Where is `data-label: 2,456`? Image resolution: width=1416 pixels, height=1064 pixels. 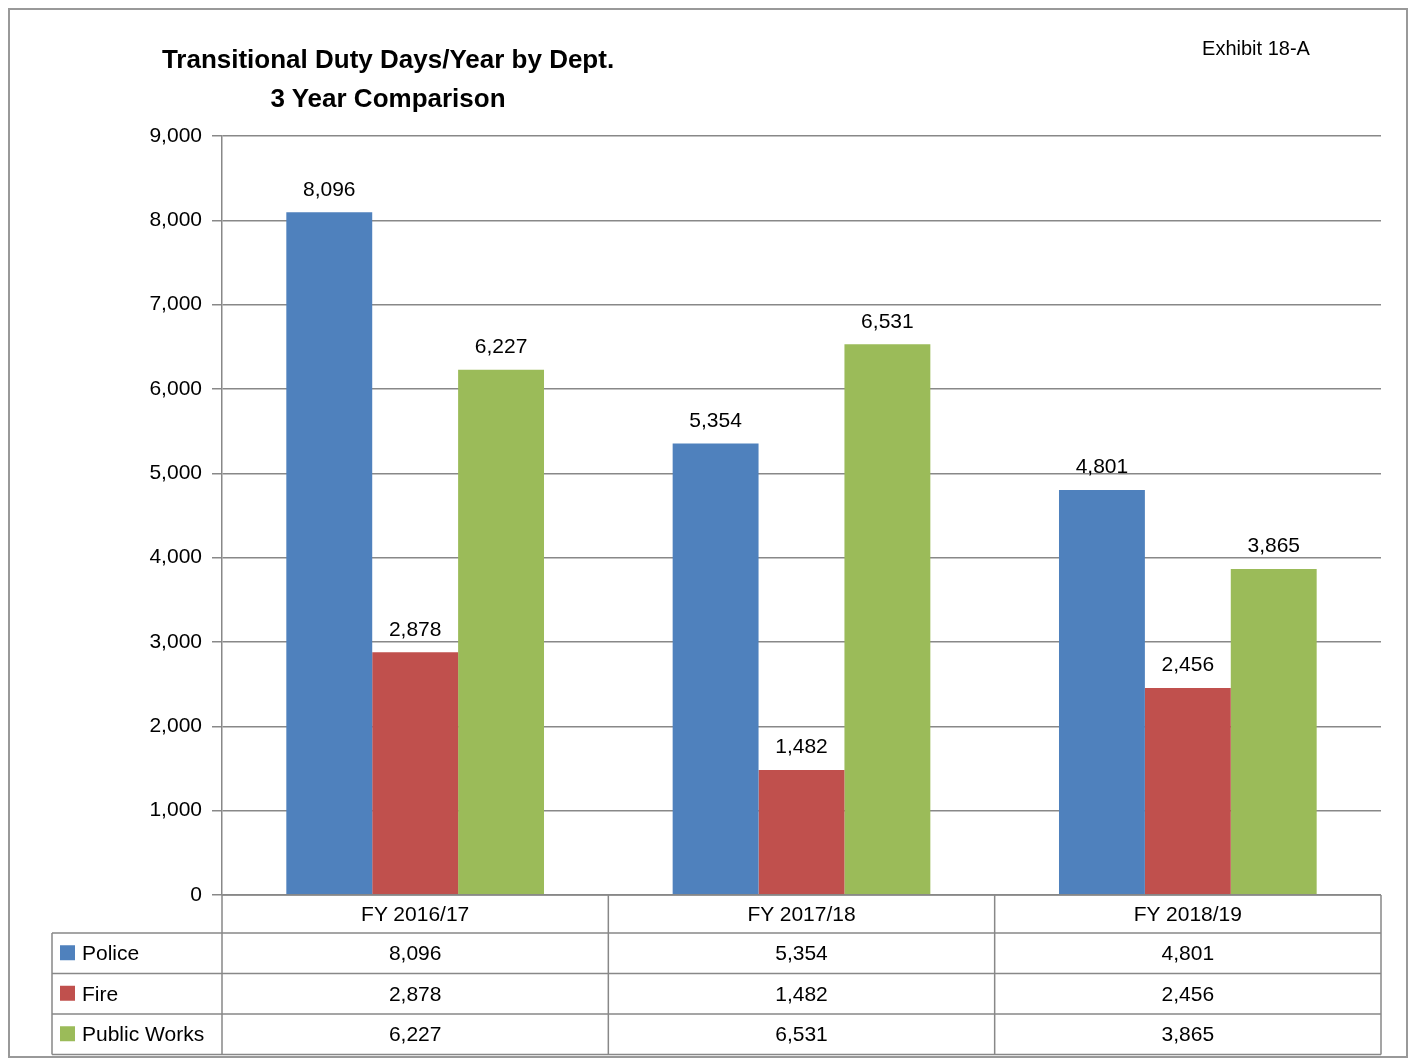
data-label: 2,456 is located at coordinates (1188, 993).